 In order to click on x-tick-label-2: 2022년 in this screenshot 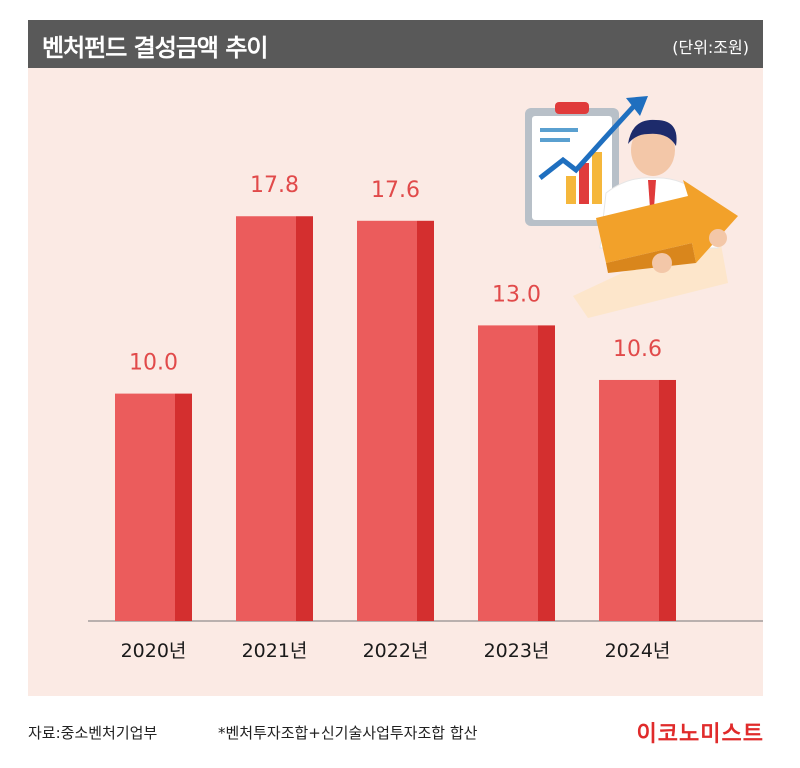, I will do `click(396, 651)`.